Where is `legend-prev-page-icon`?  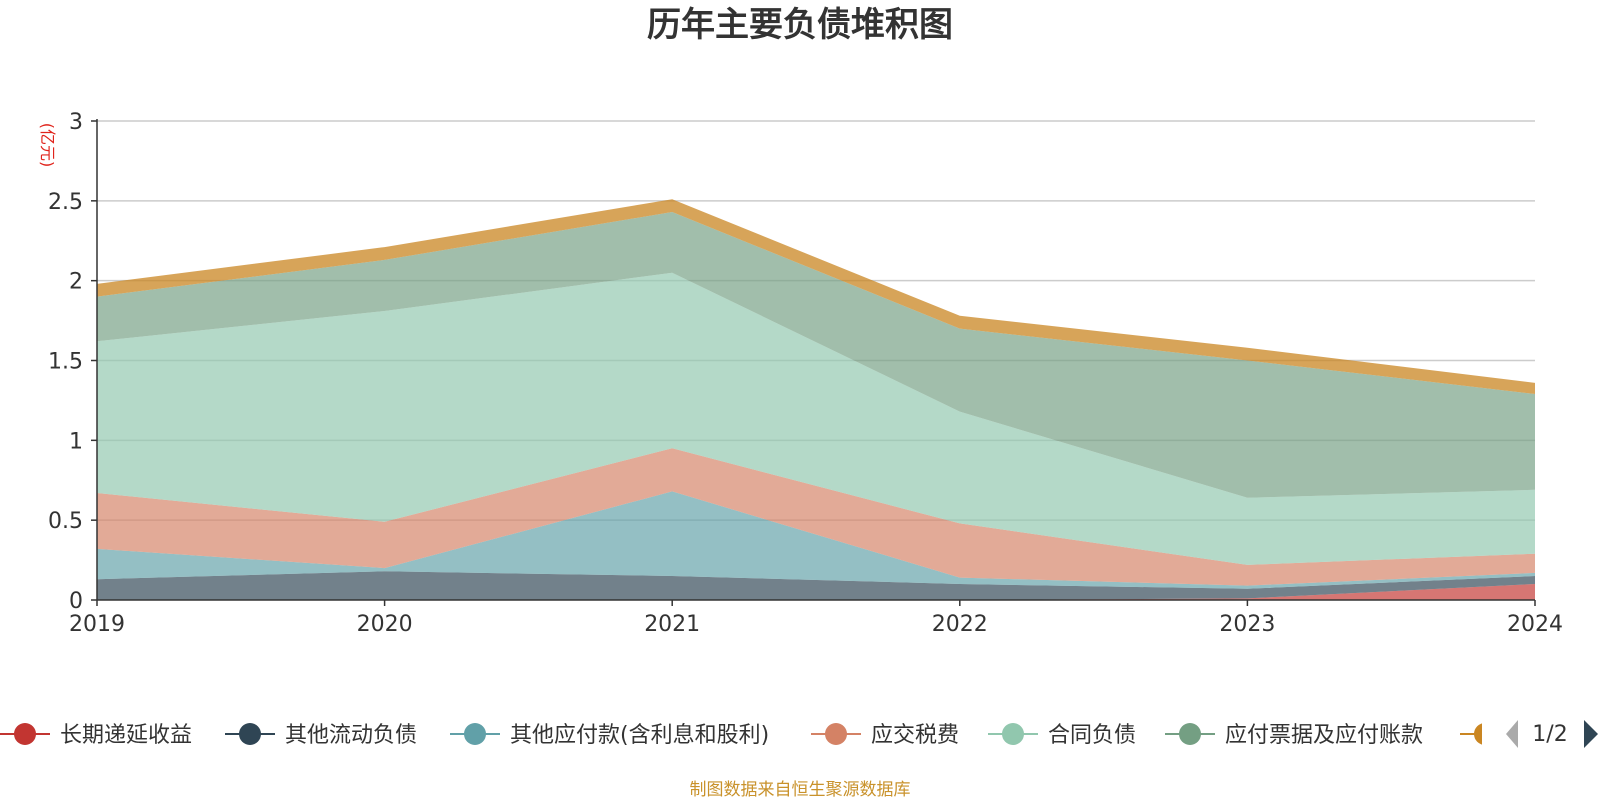
legend-prev-page-icon is located at coordinates (1512, 734).